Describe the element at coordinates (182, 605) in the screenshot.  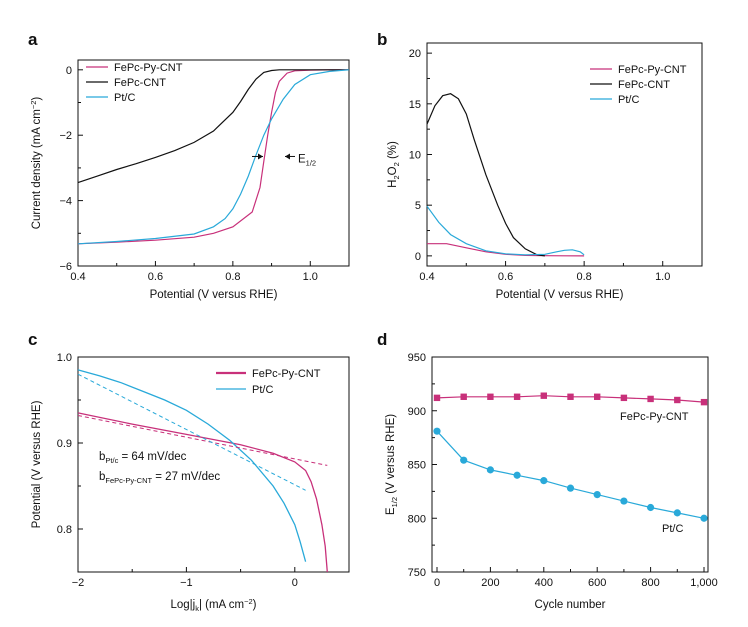
I see `text-segment: Log|j` at that location.